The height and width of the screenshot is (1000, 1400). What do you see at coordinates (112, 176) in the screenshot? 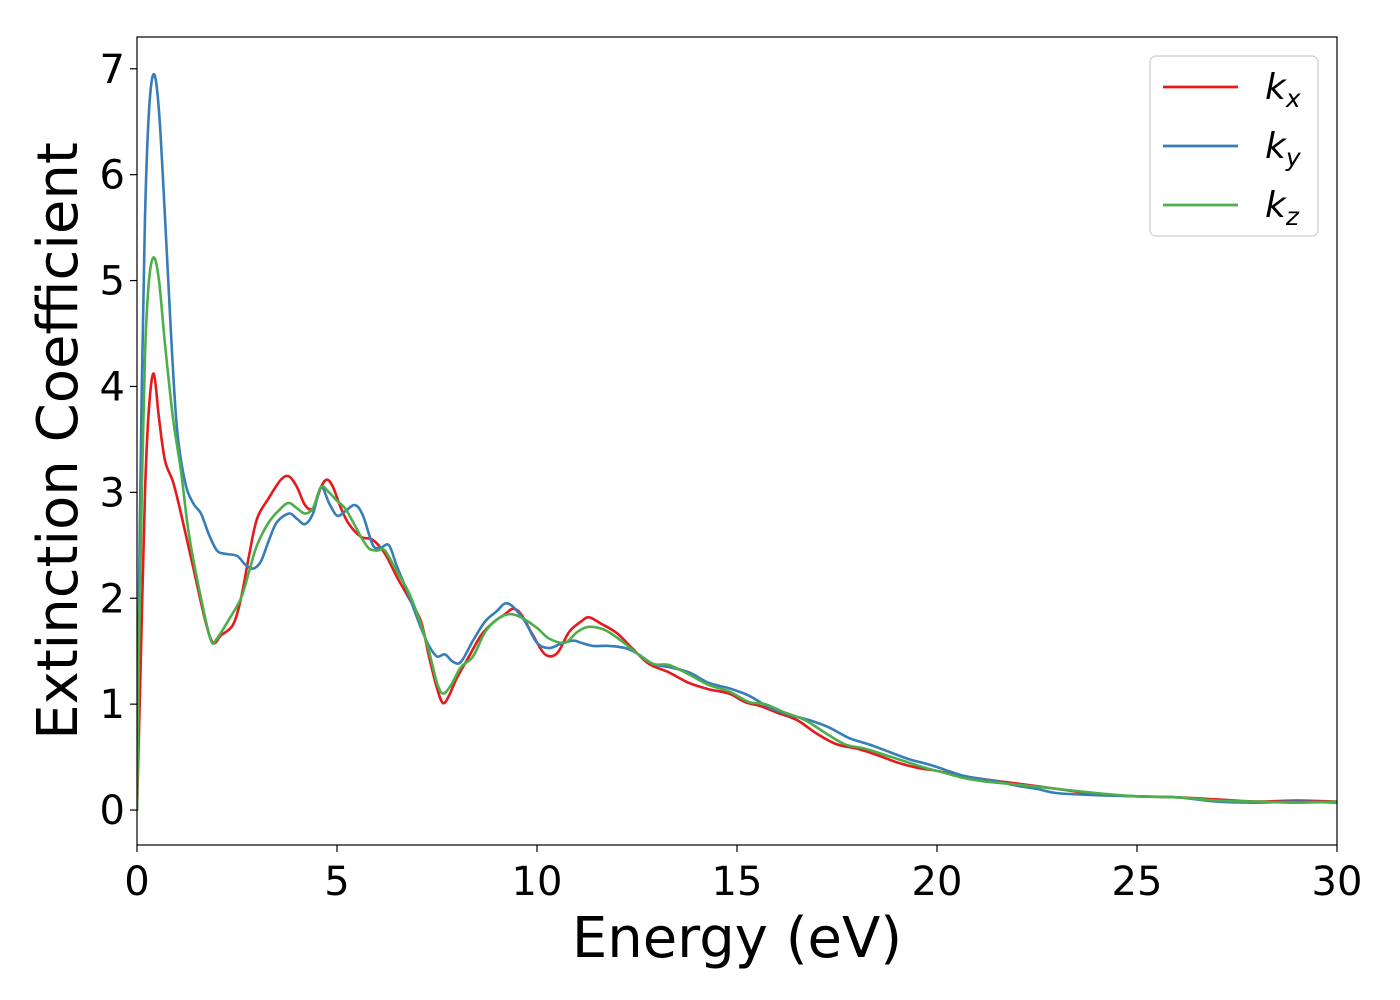
I see `y-tick-label: 6` at bounding box center [112, 176].